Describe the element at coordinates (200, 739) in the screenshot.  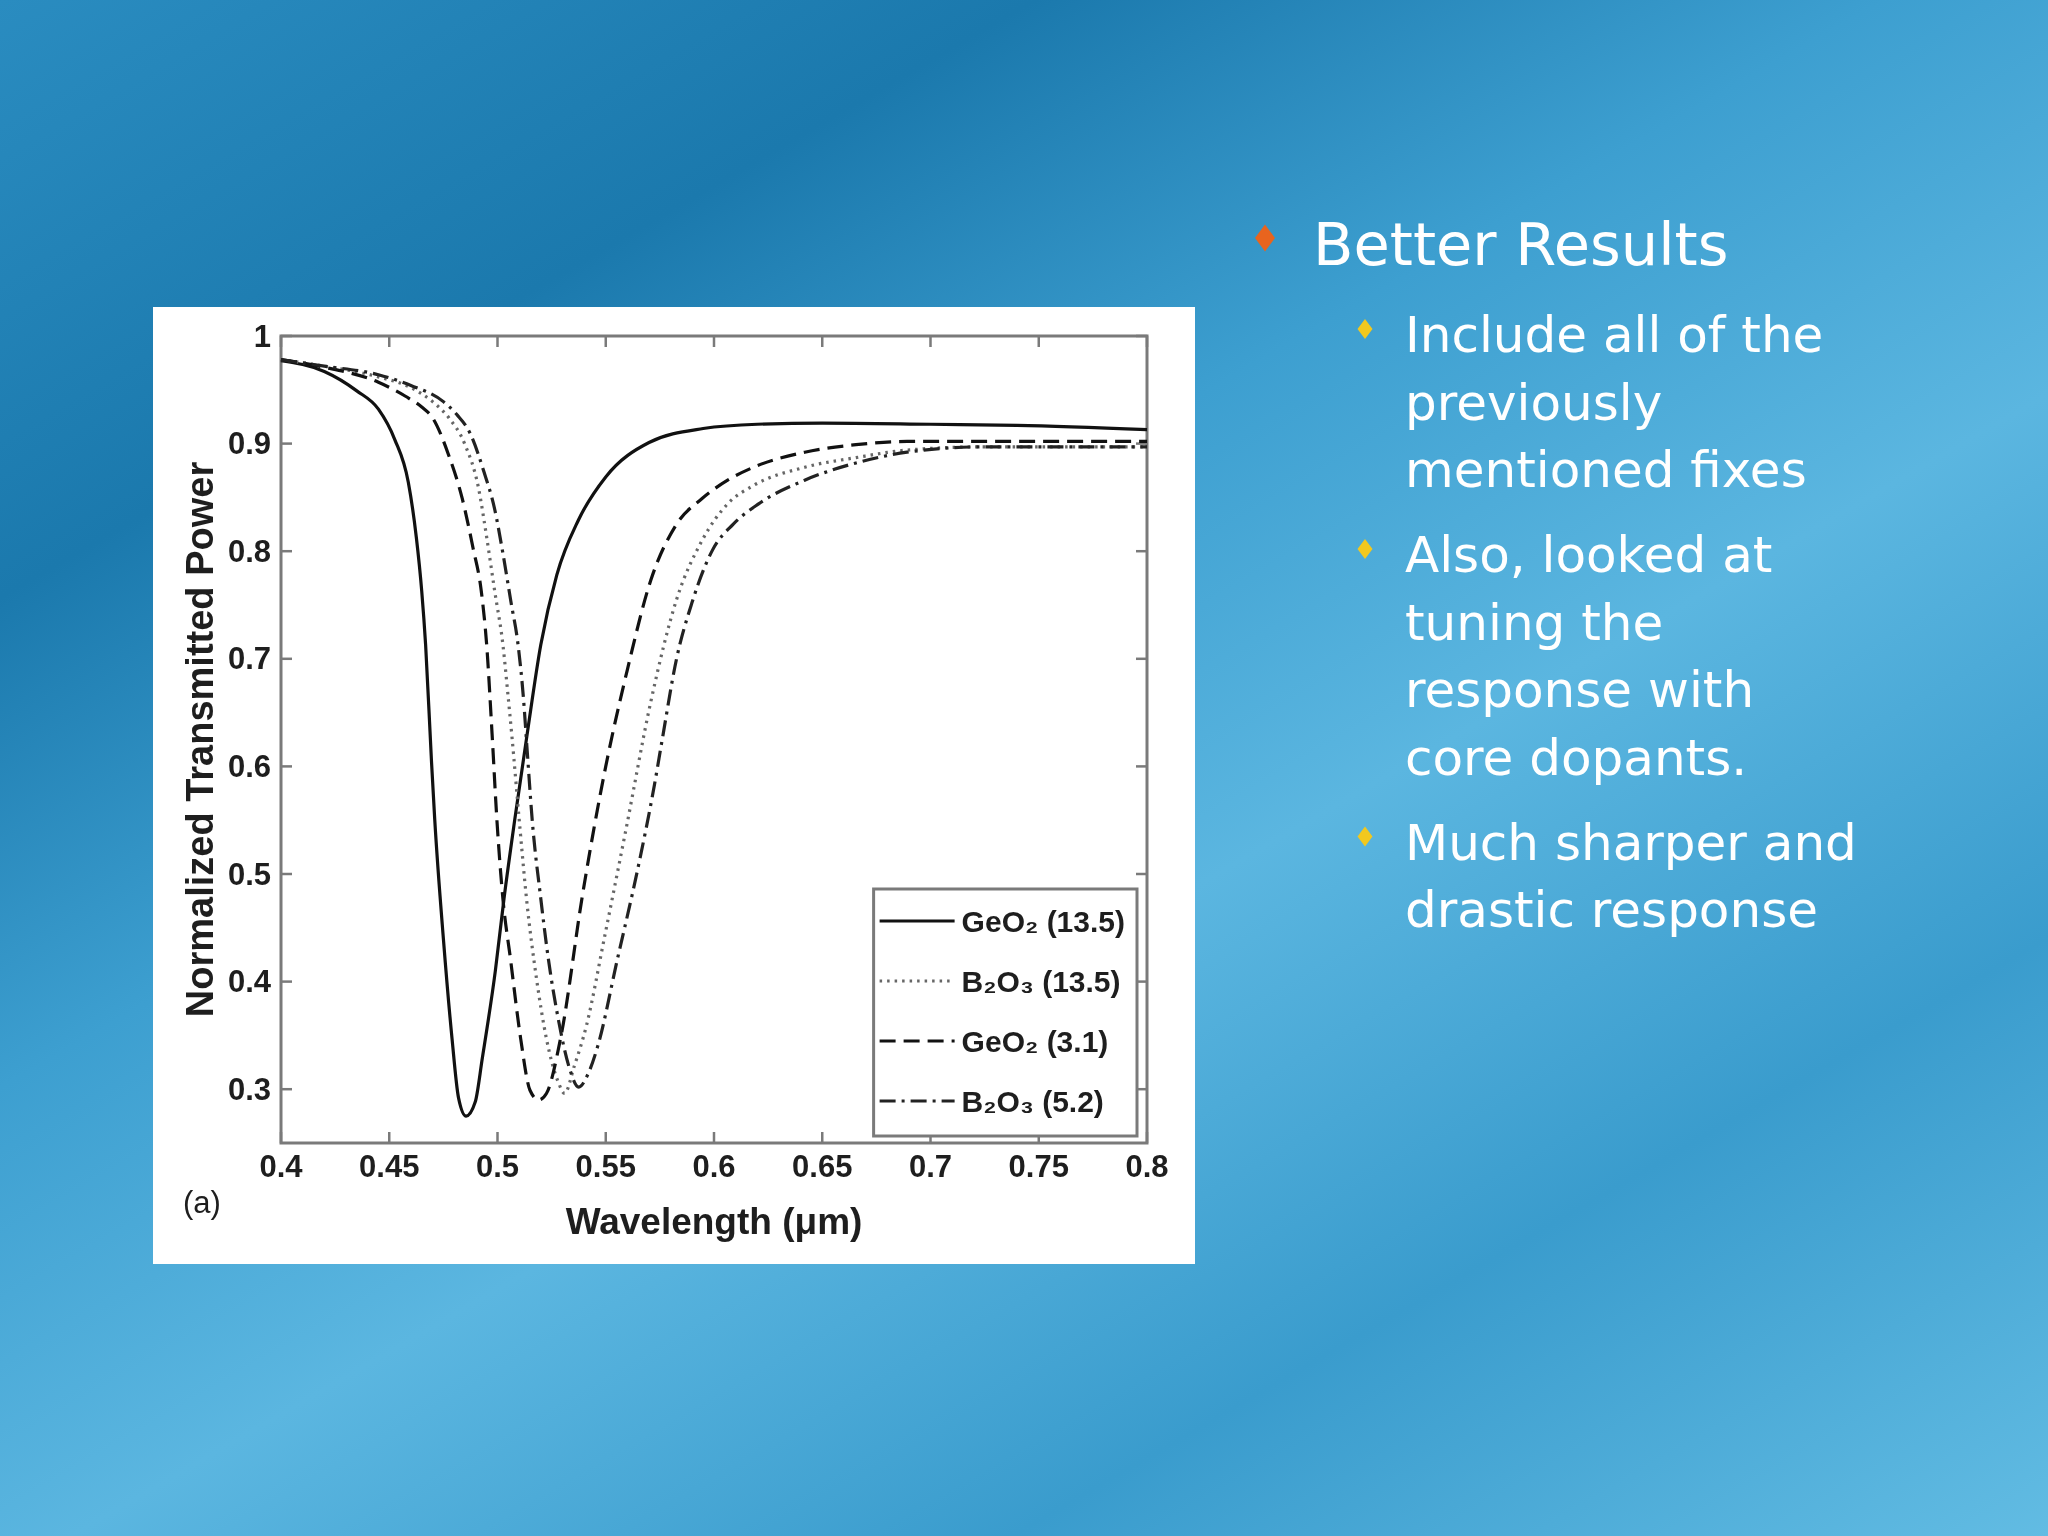
I see `y-axis-title: Normalized Transmitted Power` at that location.